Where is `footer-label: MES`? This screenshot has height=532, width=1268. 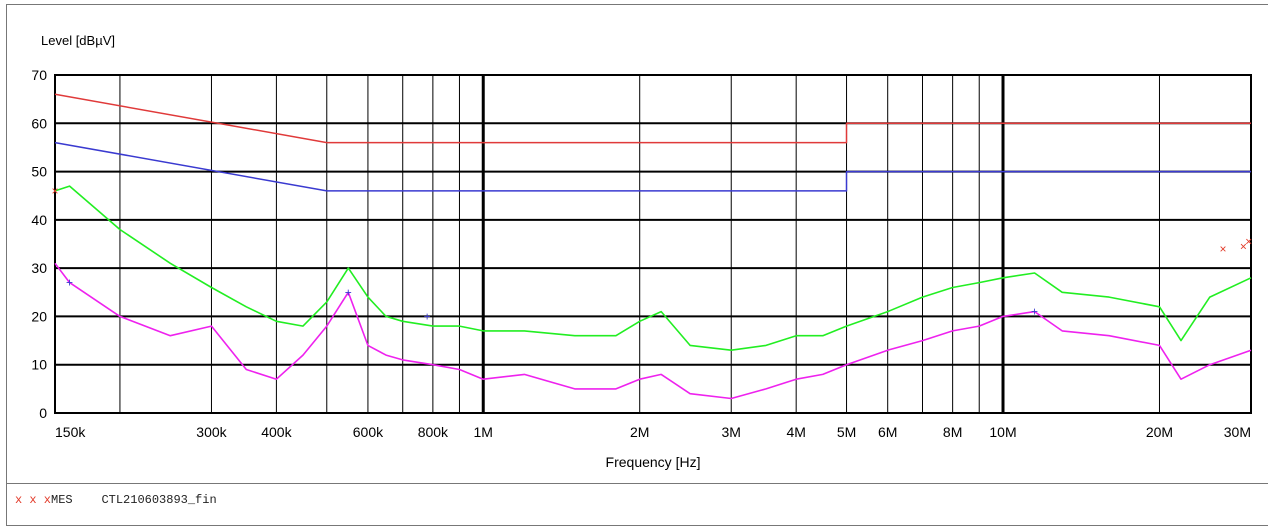
footer-label: MES is located at coordinates (62, 500).